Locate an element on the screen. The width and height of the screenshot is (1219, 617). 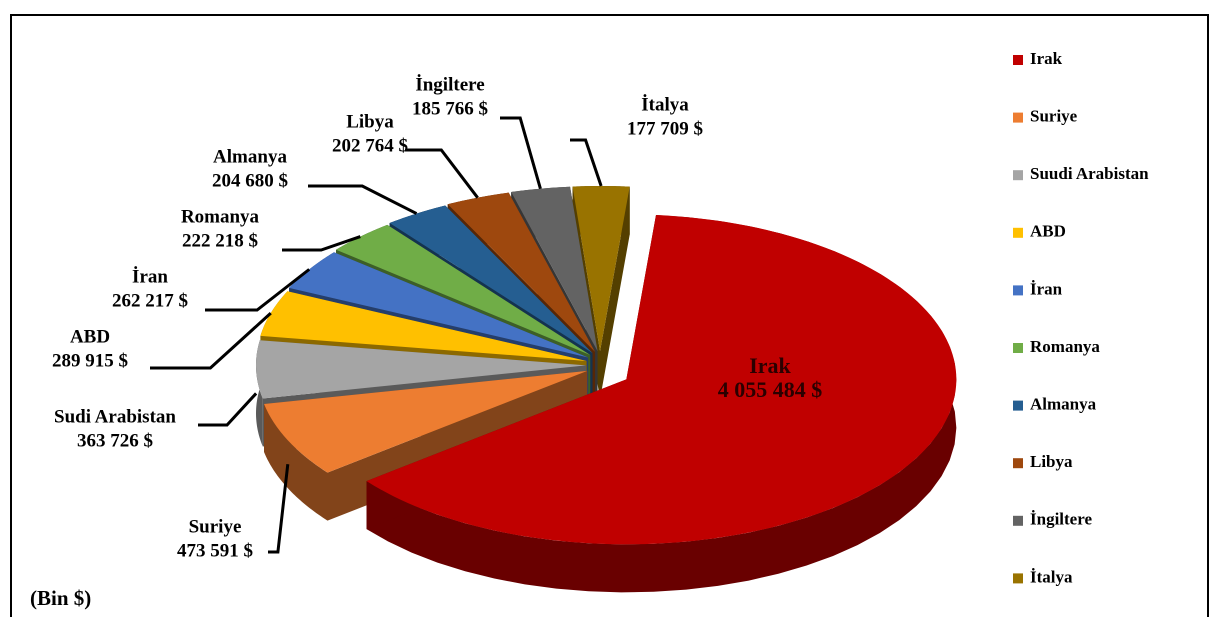
data-label-name: Irak is located at coordinates (770, 365).